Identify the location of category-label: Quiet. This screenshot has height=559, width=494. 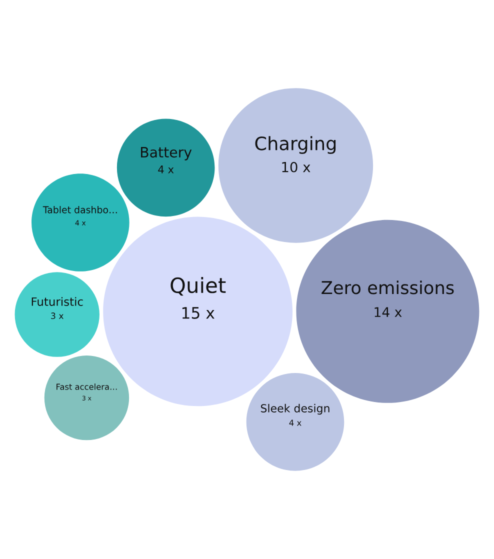
(198, 286).